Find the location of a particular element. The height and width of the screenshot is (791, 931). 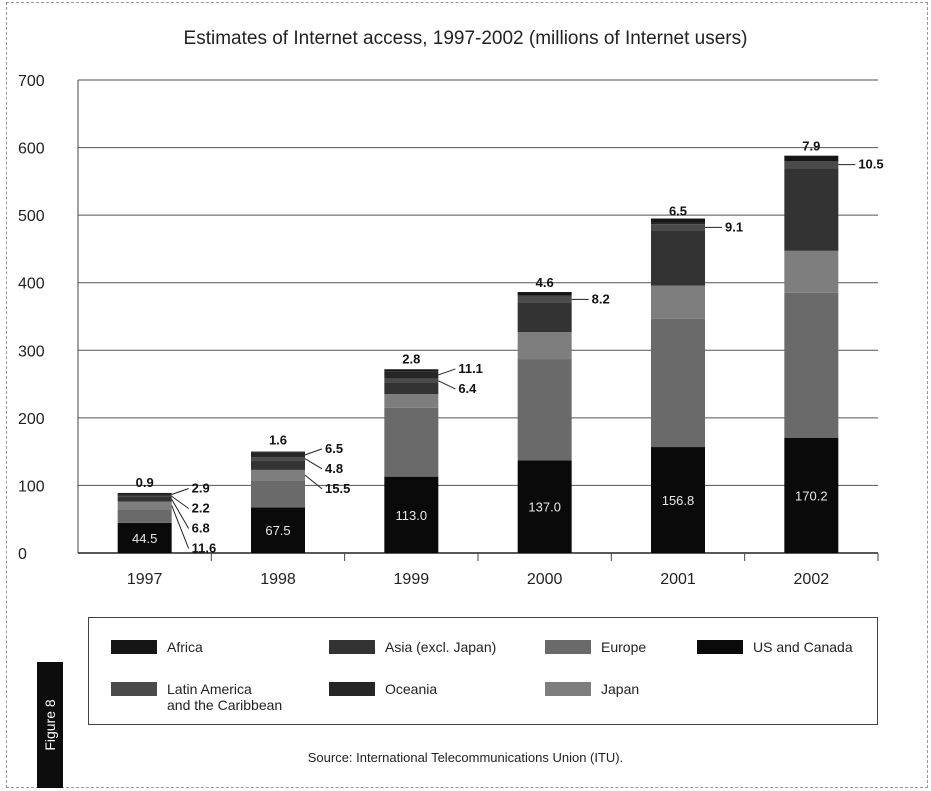

data-label: 6.4 is located at coordinates (467, 388).